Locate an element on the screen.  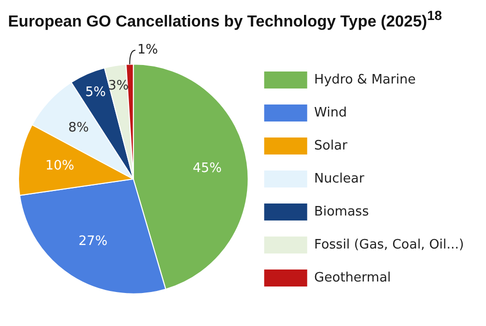
data-label: 5% is located at coordinates (95, 92).